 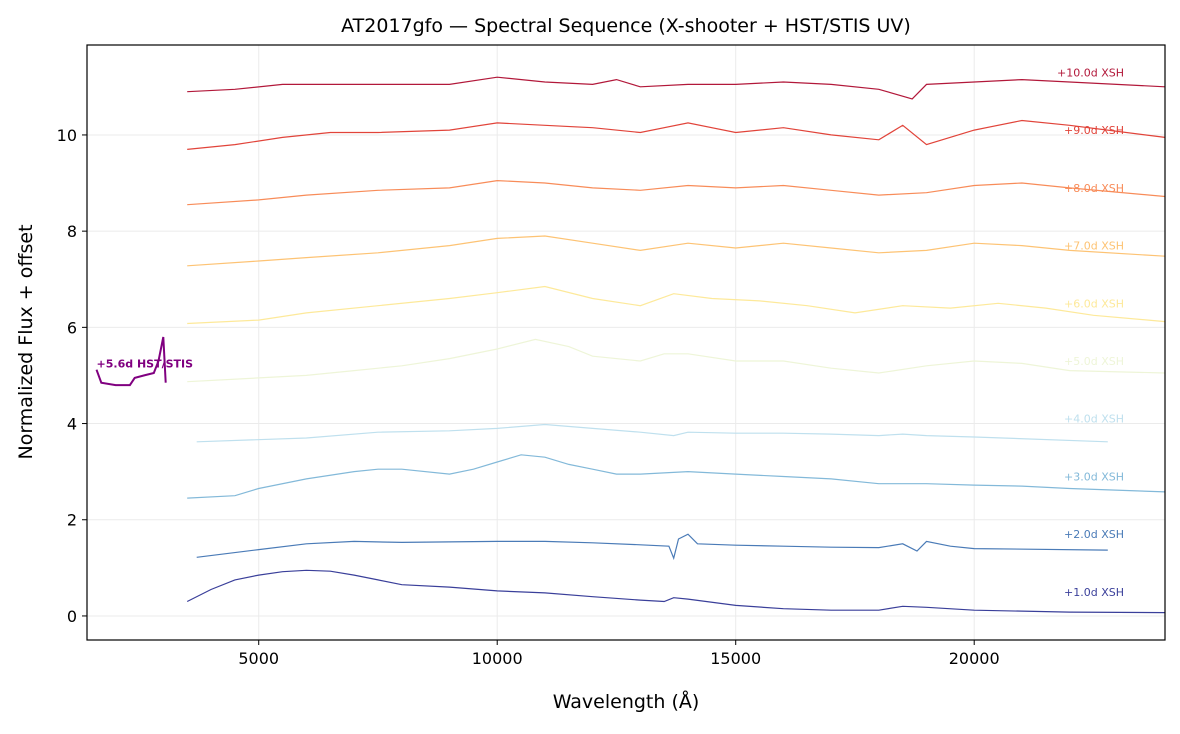 What do you see at coordinates (258, 658) in the screenshot?
I see `x-tick-label: 5000` at bounding box center [258, 658].